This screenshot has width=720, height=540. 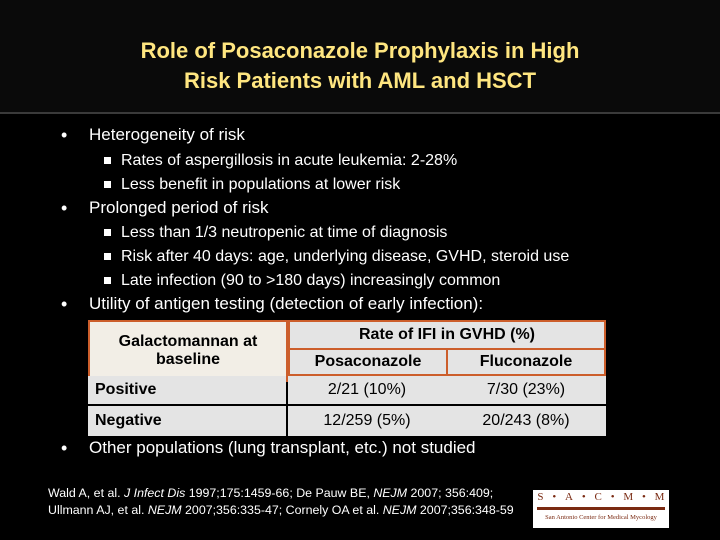 What do you see at coordinates (187, 421) in the screenshot?
I see `row-label-negative: Negative` at bounding box center [187, 421].